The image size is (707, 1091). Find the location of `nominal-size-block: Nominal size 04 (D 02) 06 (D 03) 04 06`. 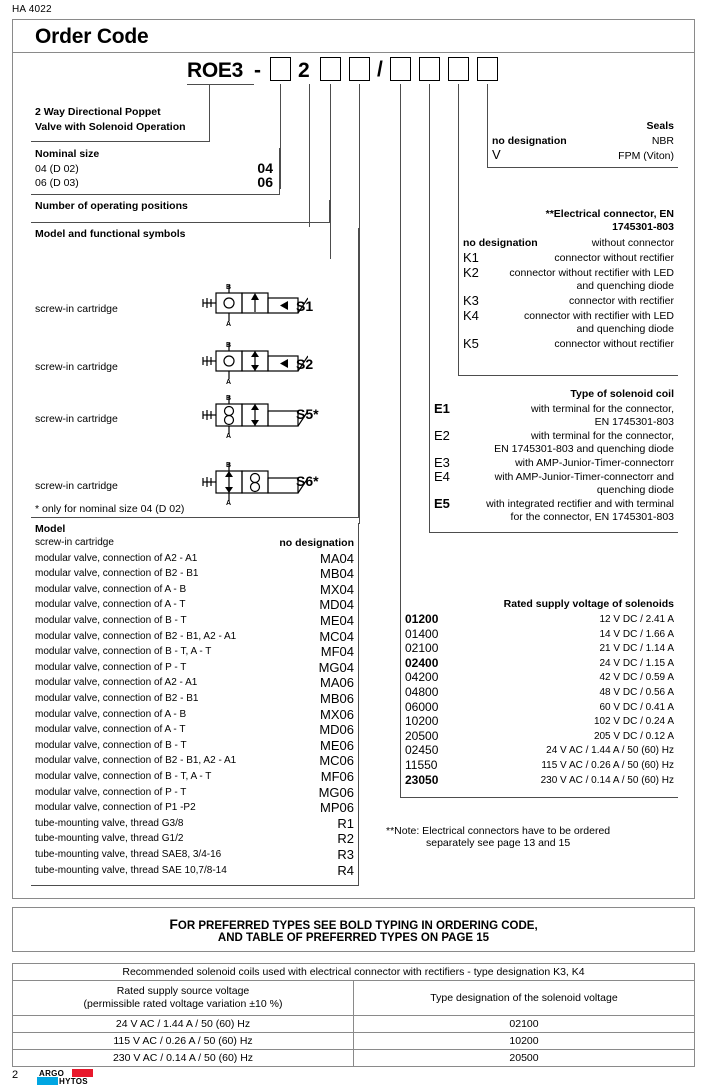

nominal-size-block: Nominal size 04 (D 02) 06 (D 03) 04 06 is located at coordinates (155, 171).